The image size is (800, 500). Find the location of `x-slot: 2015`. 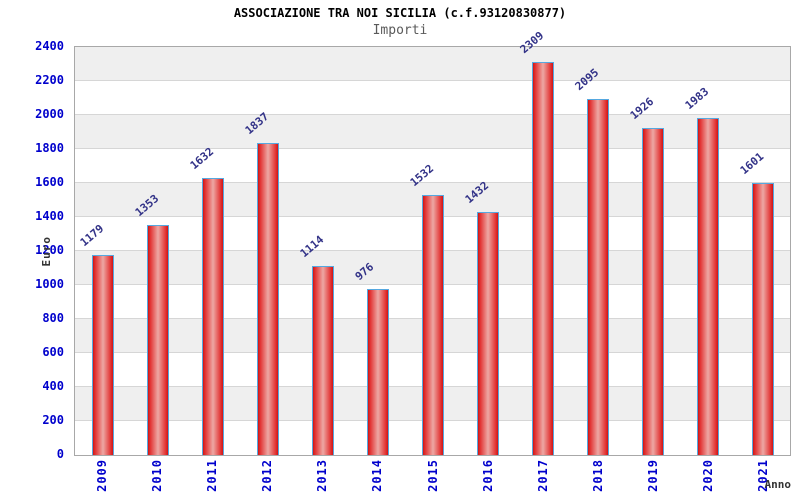

x-slot: 2015 is located at coordinates (432, 479).